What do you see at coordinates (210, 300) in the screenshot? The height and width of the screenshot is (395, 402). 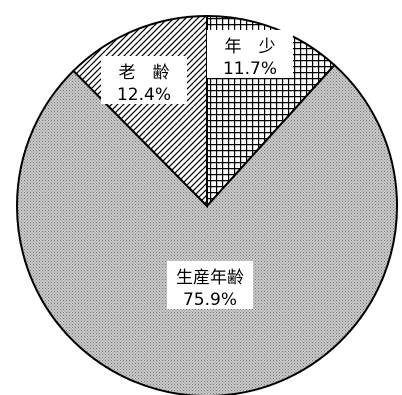 I see `slice-percent-label: 75.9%` at bounding box center [210, 300].